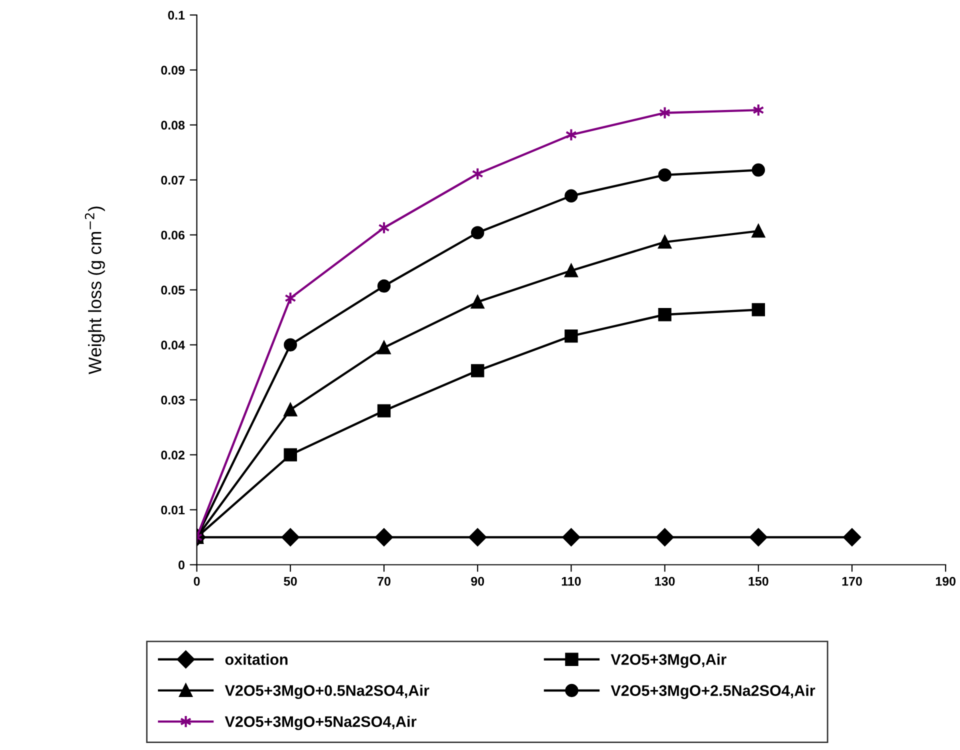  I want to click on x-tick-label: 190, so click(946, 581).